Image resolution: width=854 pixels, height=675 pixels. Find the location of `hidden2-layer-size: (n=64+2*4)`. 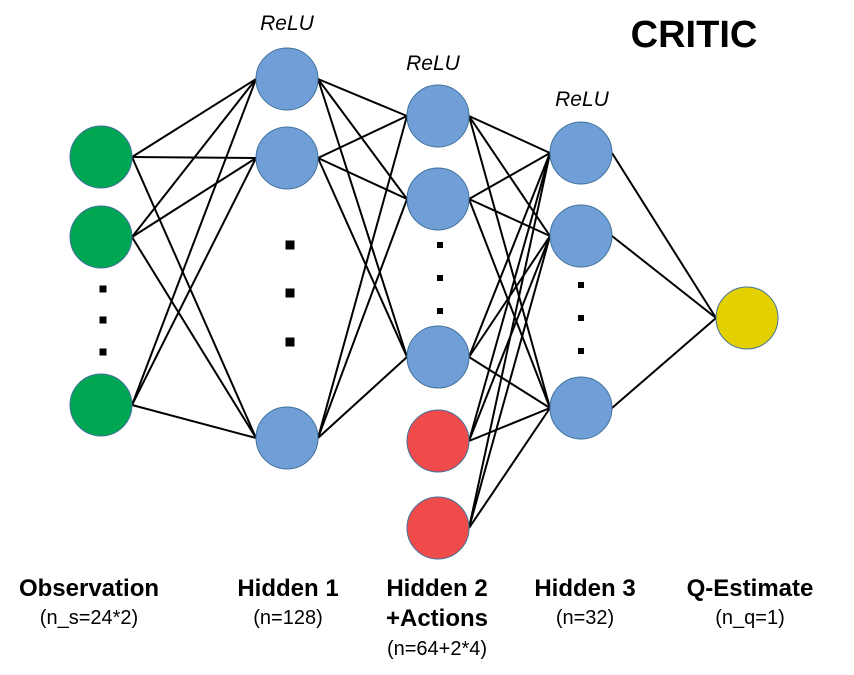

hidden2-layer-size: (n=64+2*4) is located at coordinates (437, 649).